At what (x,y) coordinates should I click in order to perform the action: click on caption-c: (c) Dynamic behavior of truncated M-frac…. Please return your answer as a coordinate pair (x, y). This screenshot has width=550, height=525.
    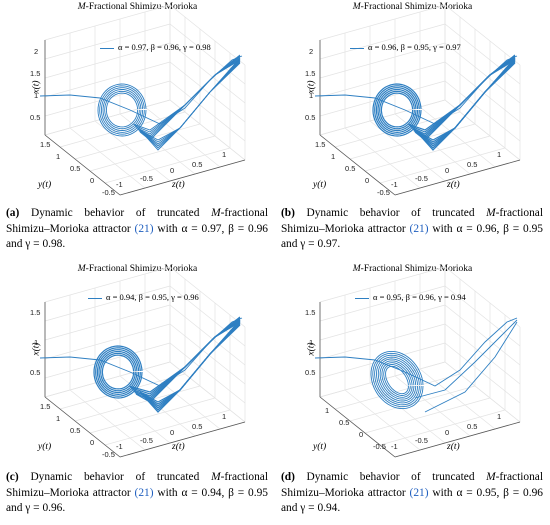
    Looking at the image, I should click on (137, 492).